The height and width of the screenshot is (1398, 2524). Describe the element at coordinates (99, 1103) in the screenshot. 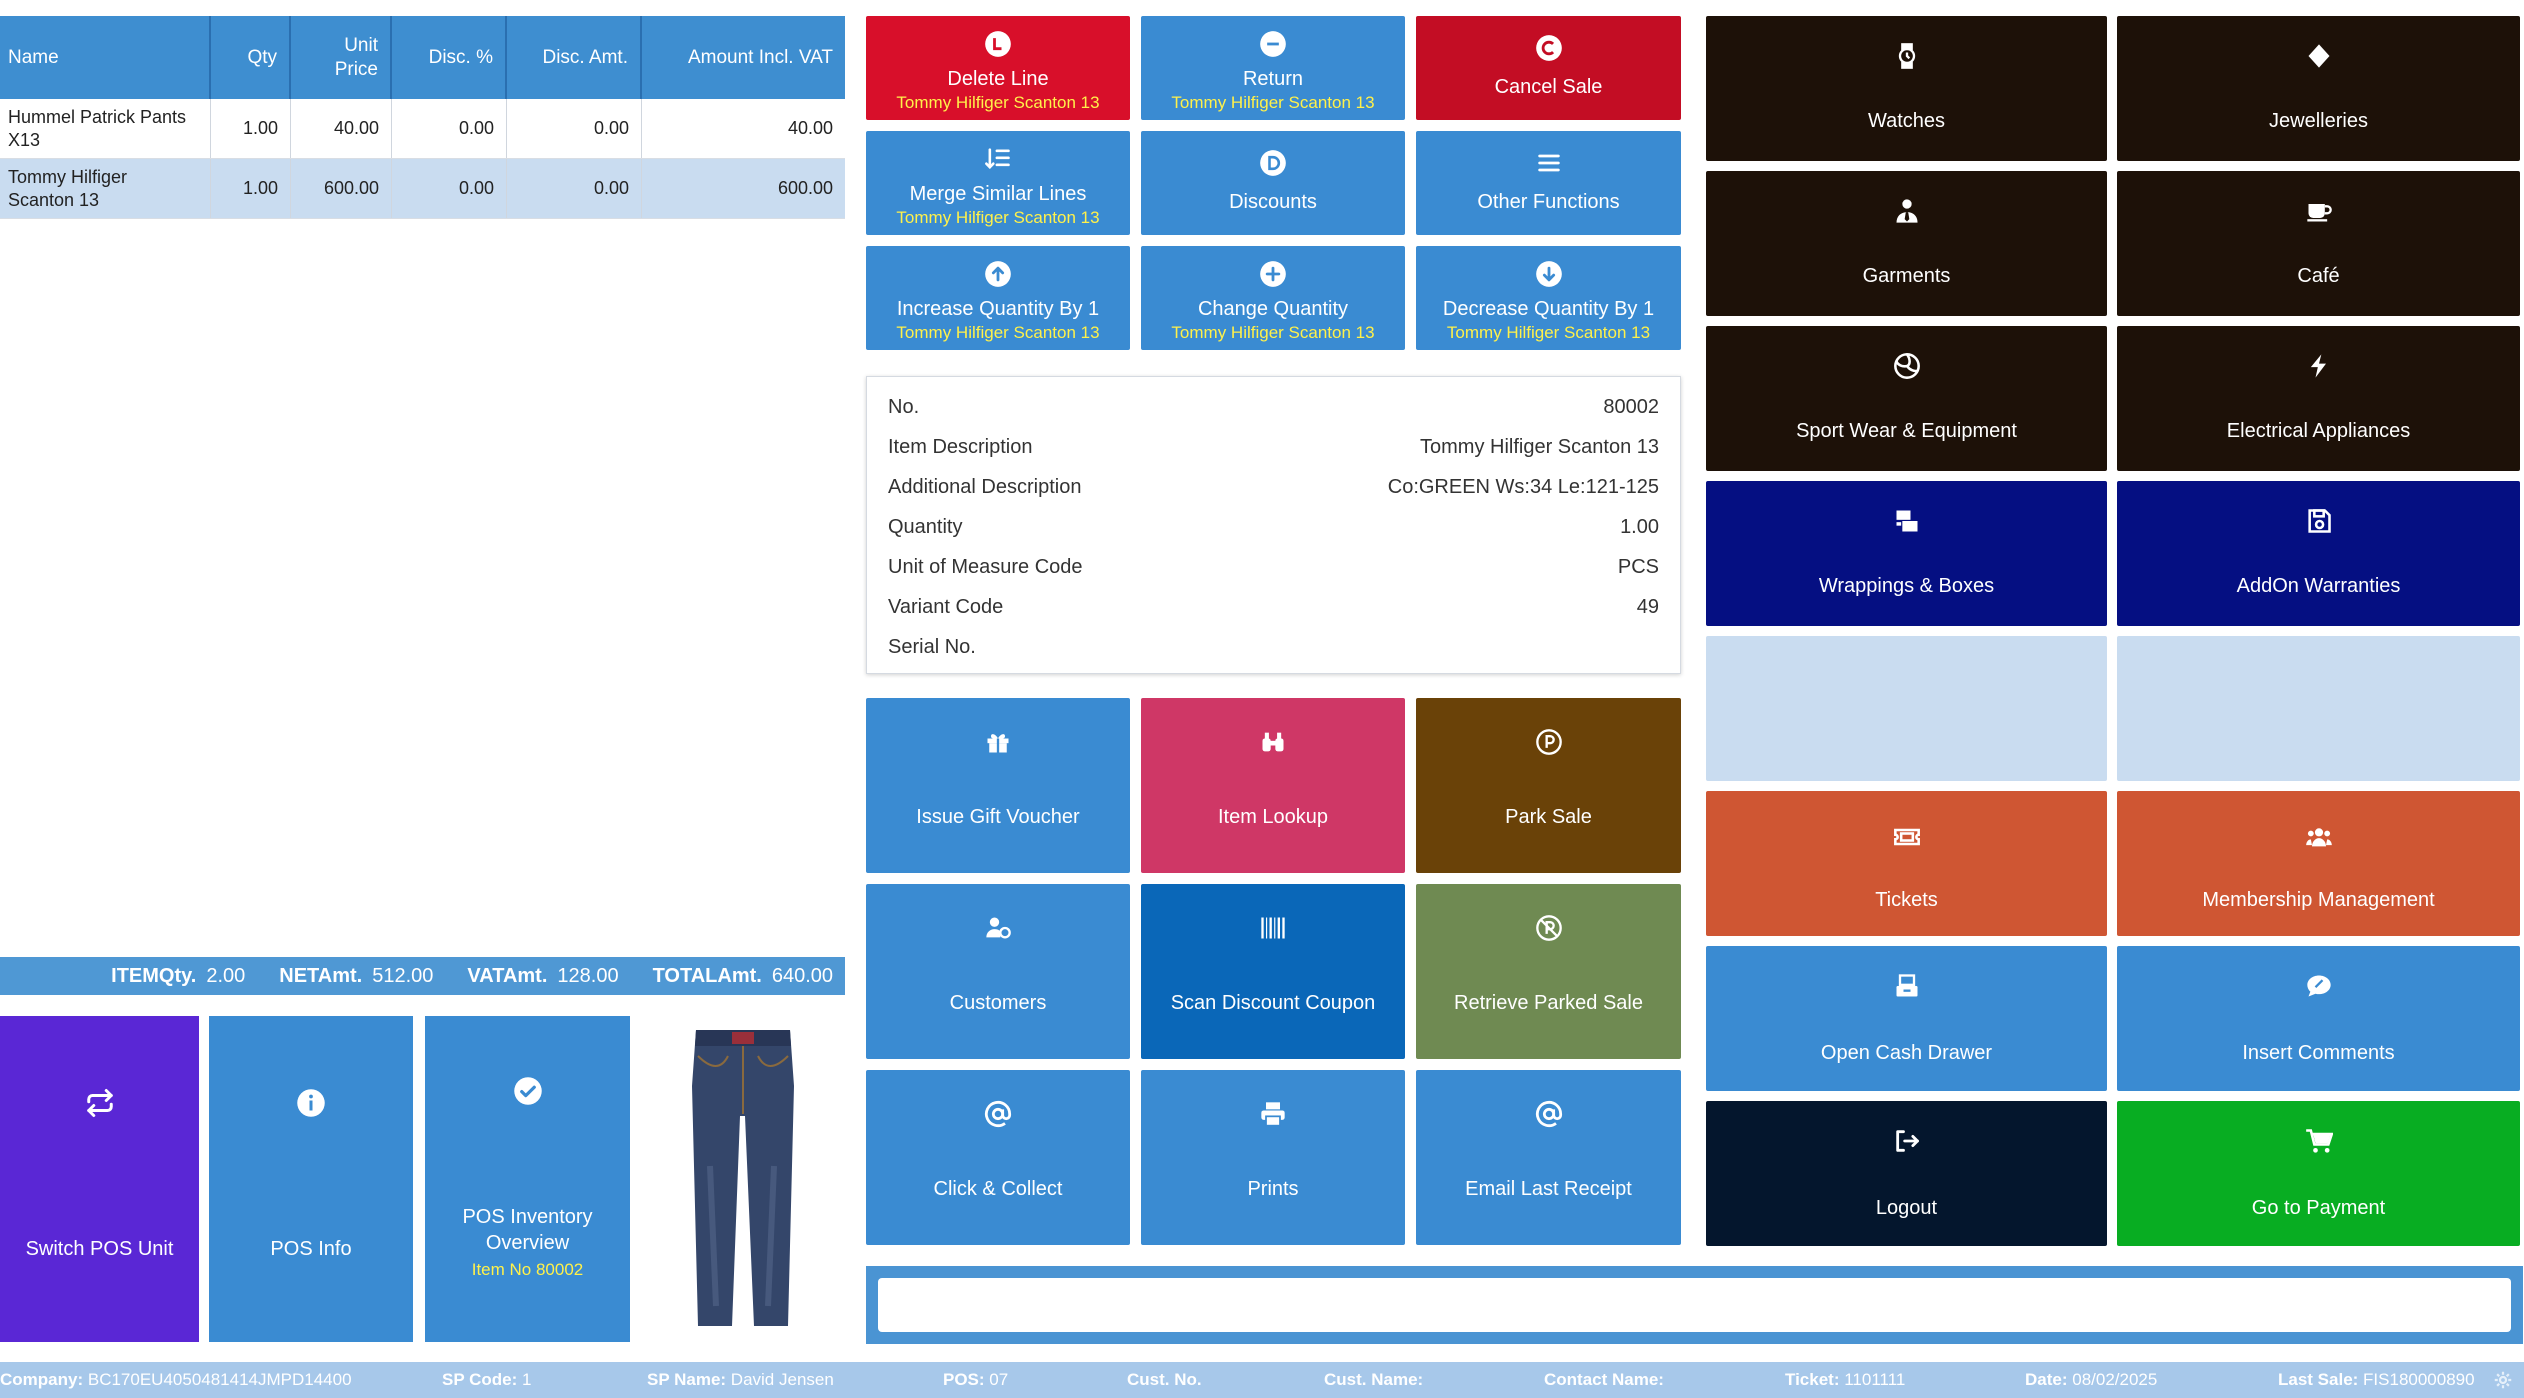

I see `switch-arrows-icon` at that location.